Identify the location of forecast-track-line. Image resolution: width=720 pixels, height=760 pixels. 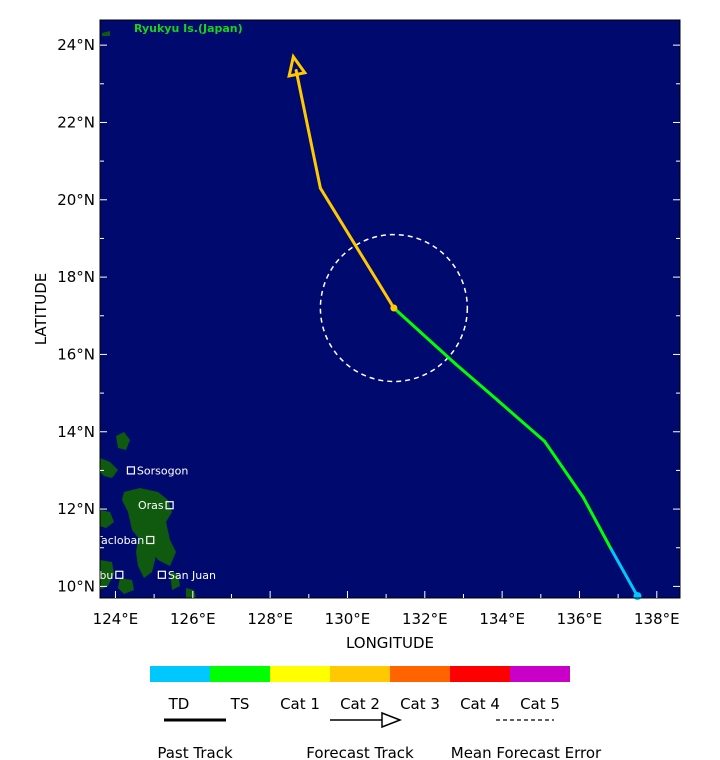
(342, 182).